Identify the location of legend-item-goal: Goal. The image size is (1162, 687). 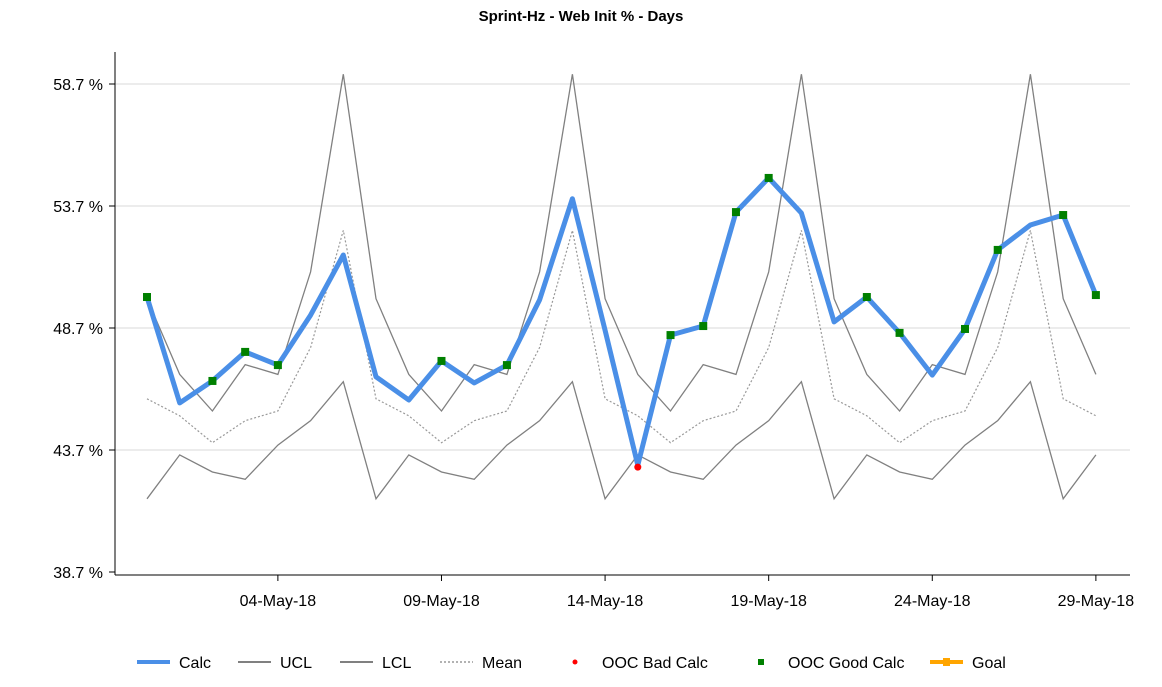
(968, 663).